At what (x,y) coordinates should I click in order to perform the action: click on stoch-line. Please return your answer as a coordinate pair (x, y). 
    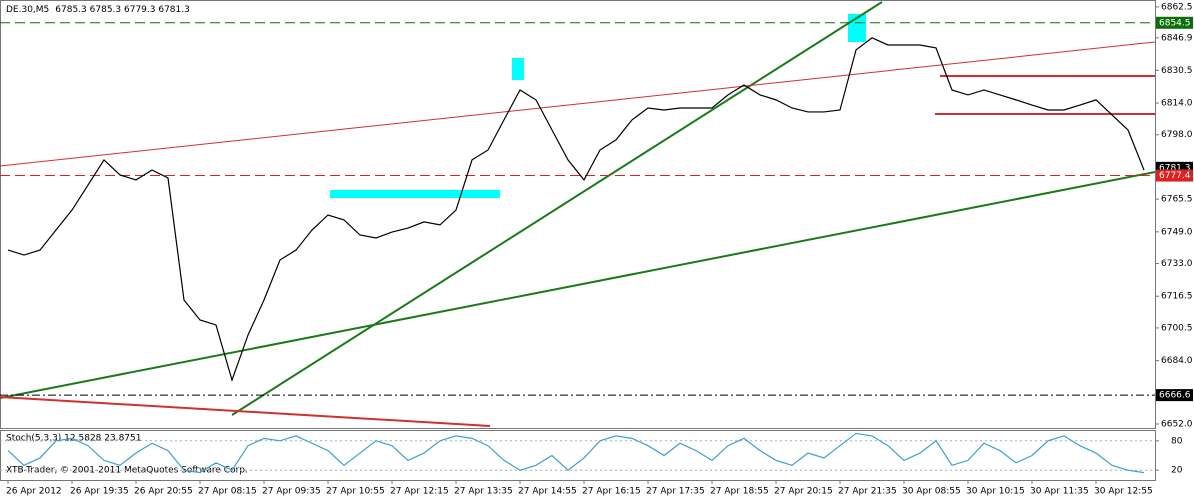
    Looking at the image, I should click on (576, 453).